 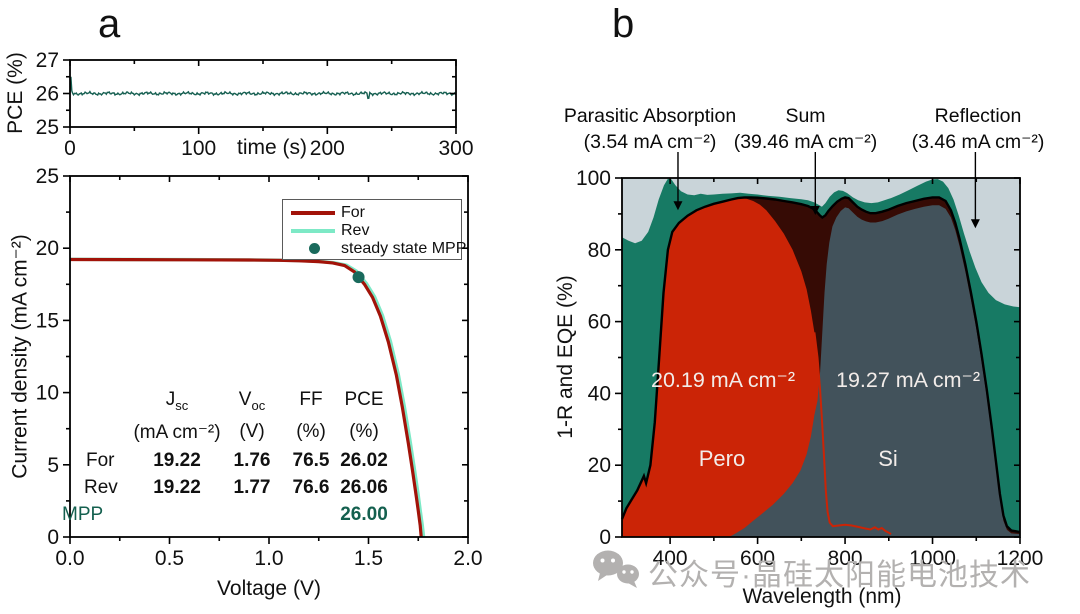 What do you see at coordinates (358, 277) in the screenshot?
I see `jv-mpp-point` at bounding box center [358, 277].